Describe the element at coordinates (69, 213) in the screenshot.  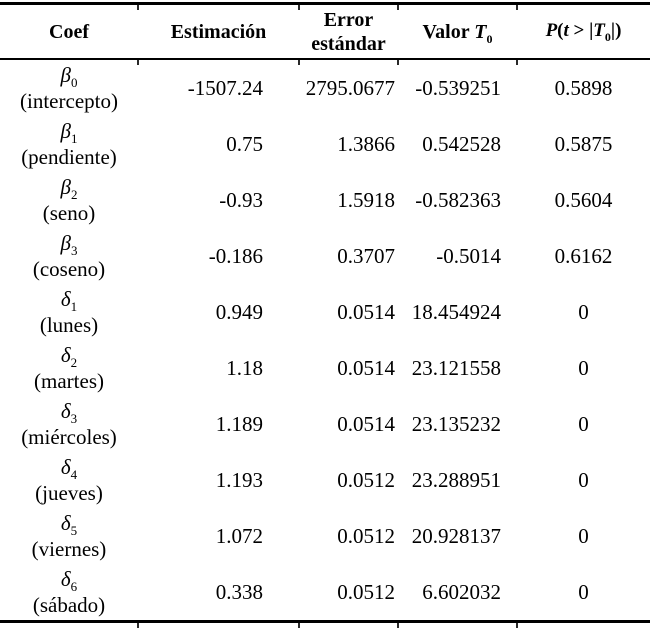
I see `coef-name: (seno)` at that location.